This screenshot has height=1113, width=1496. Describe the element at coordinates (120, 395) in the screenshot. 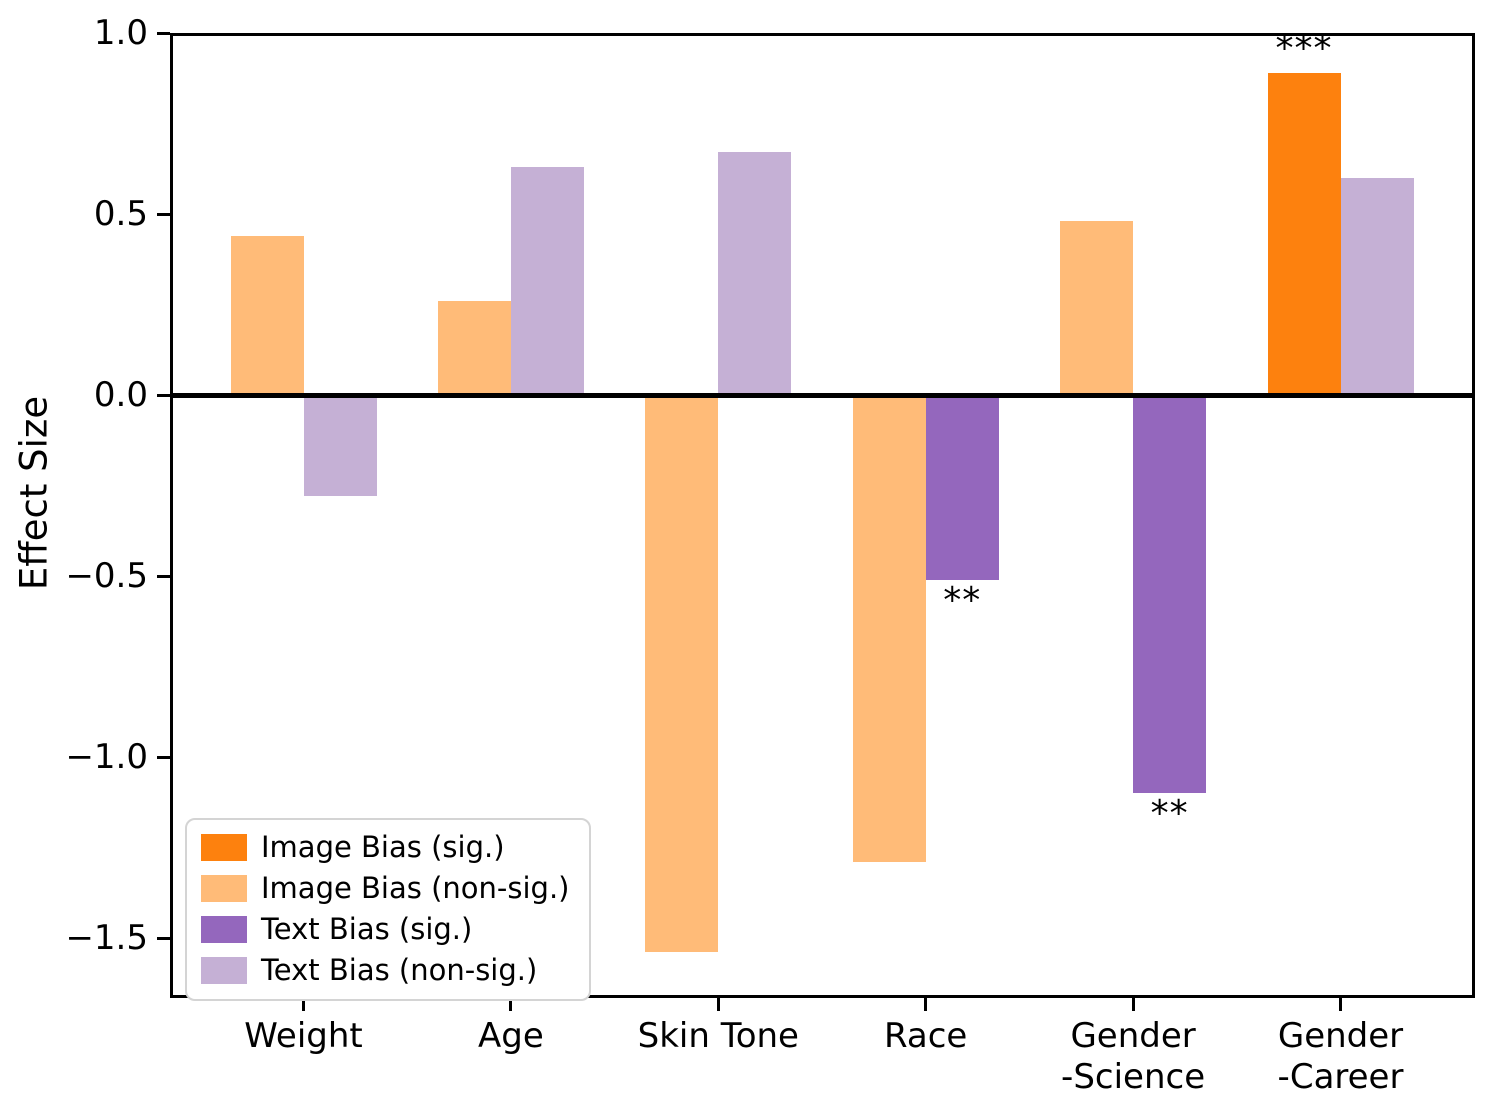

I see `y-tick-label-0-0: 0.0` at that location.